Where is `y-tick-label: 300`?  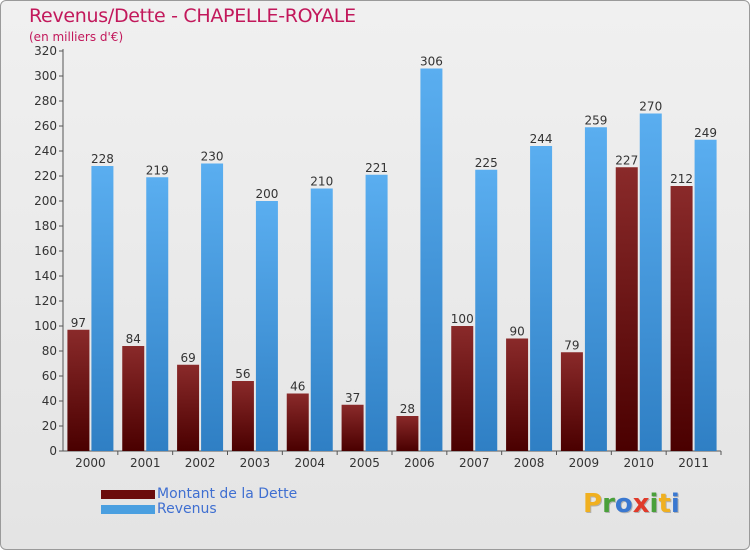 y-tick-label: 300 is located at coordinates (45, 76).